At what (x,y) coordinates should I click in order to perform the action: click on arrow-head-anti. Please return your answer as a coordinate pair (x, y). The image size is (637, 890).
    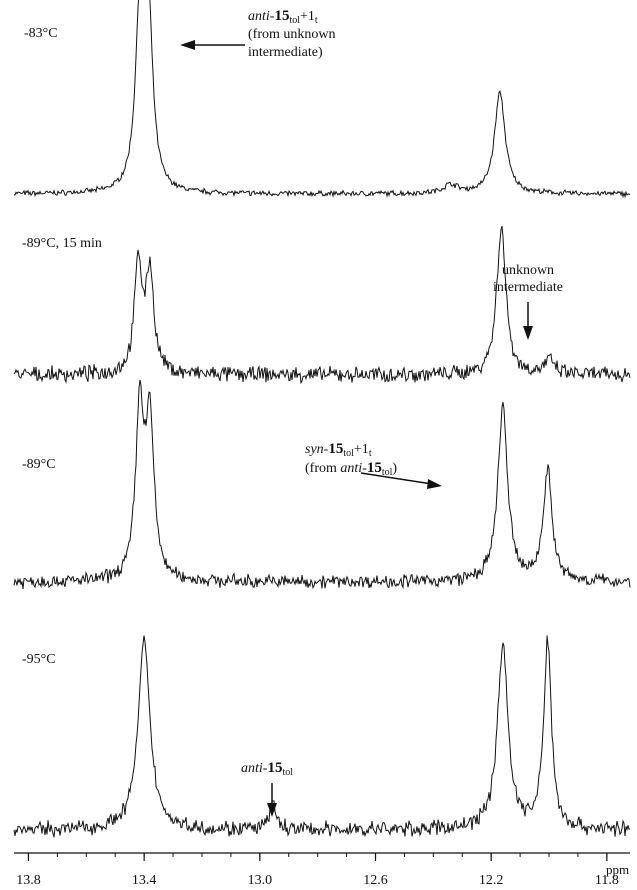
    Looking at the image, I should click on (272, 810).